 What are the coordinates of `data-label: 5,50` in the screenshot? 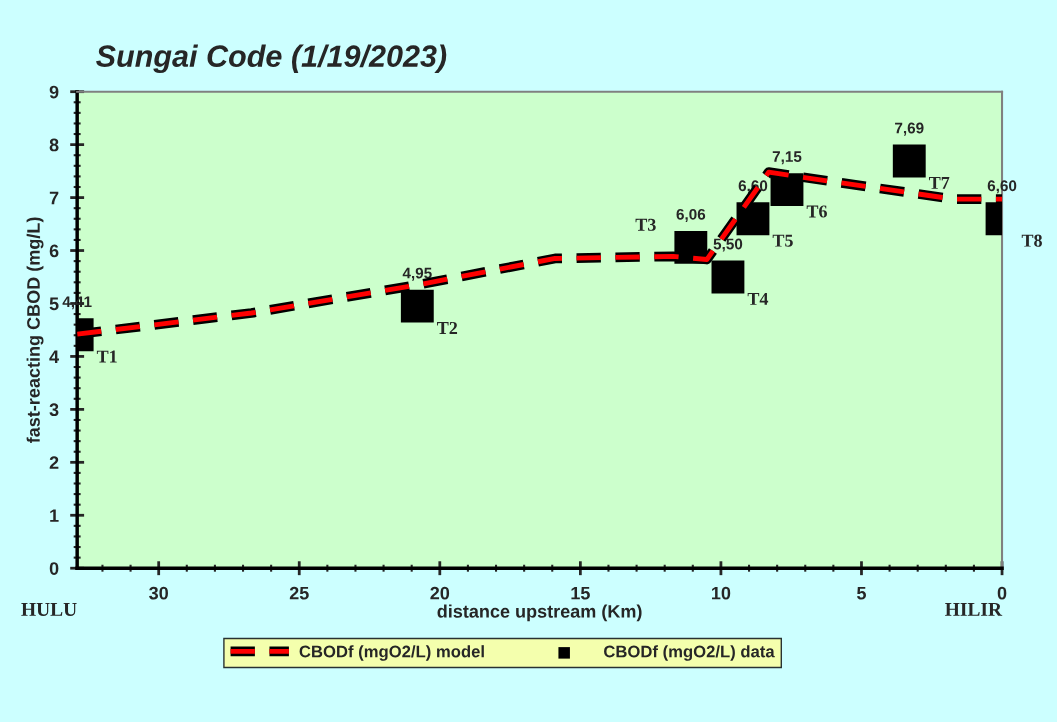 It's located at (728, 245).